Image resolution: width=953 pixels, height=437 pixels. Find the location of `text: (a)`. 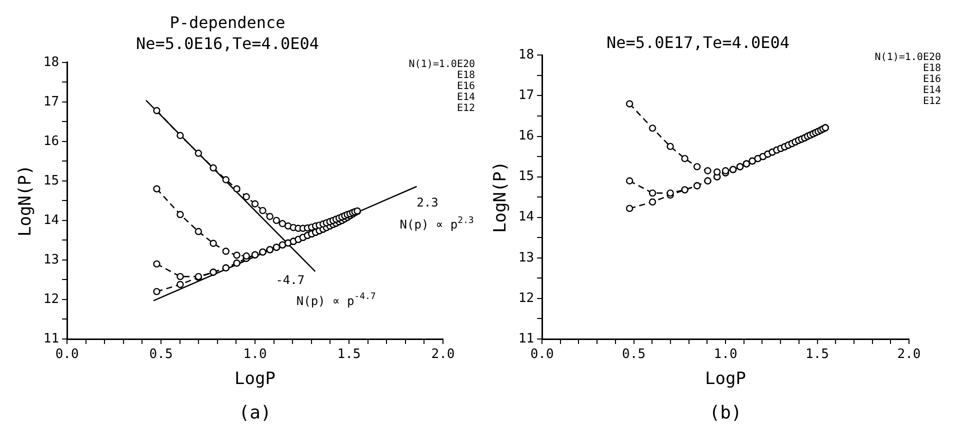

text: (a) is located at coordinates (255, 413).